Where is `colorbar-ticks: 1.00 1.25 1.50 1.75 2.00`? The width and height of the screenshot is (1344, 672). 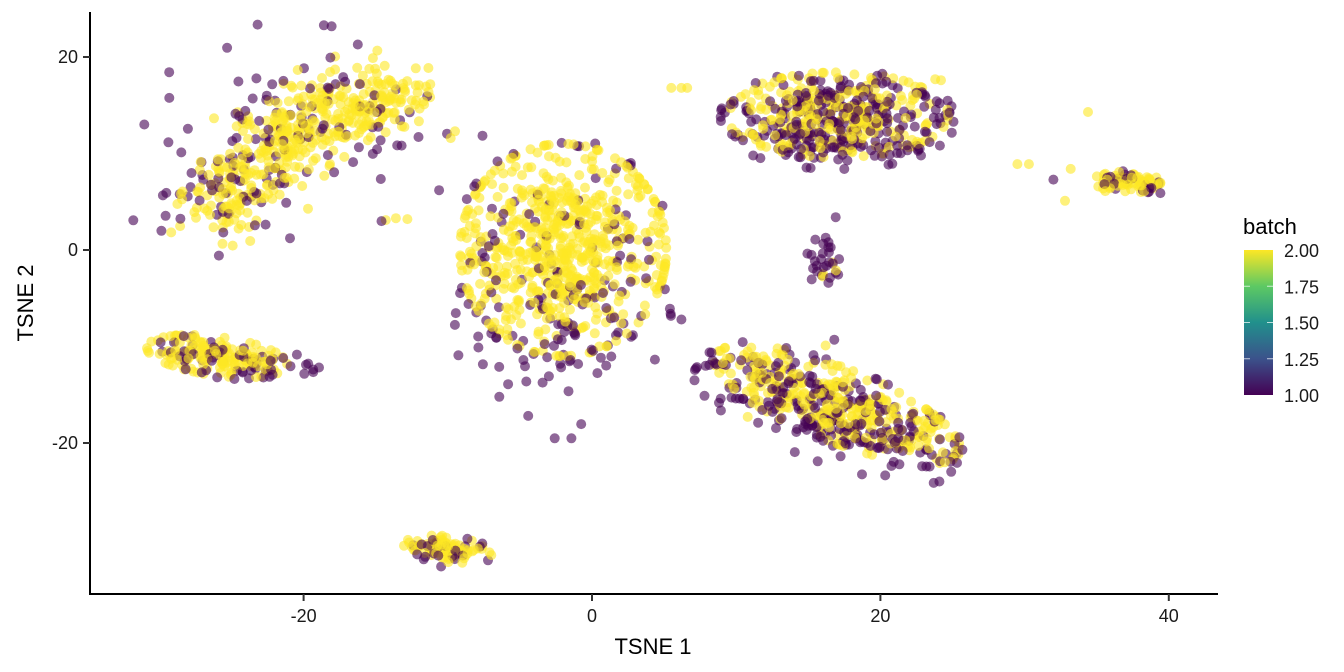 colorbar-ticks: 1.00 1.25 1.50 1.75 2.00 is located at coordinates (1281, 323).